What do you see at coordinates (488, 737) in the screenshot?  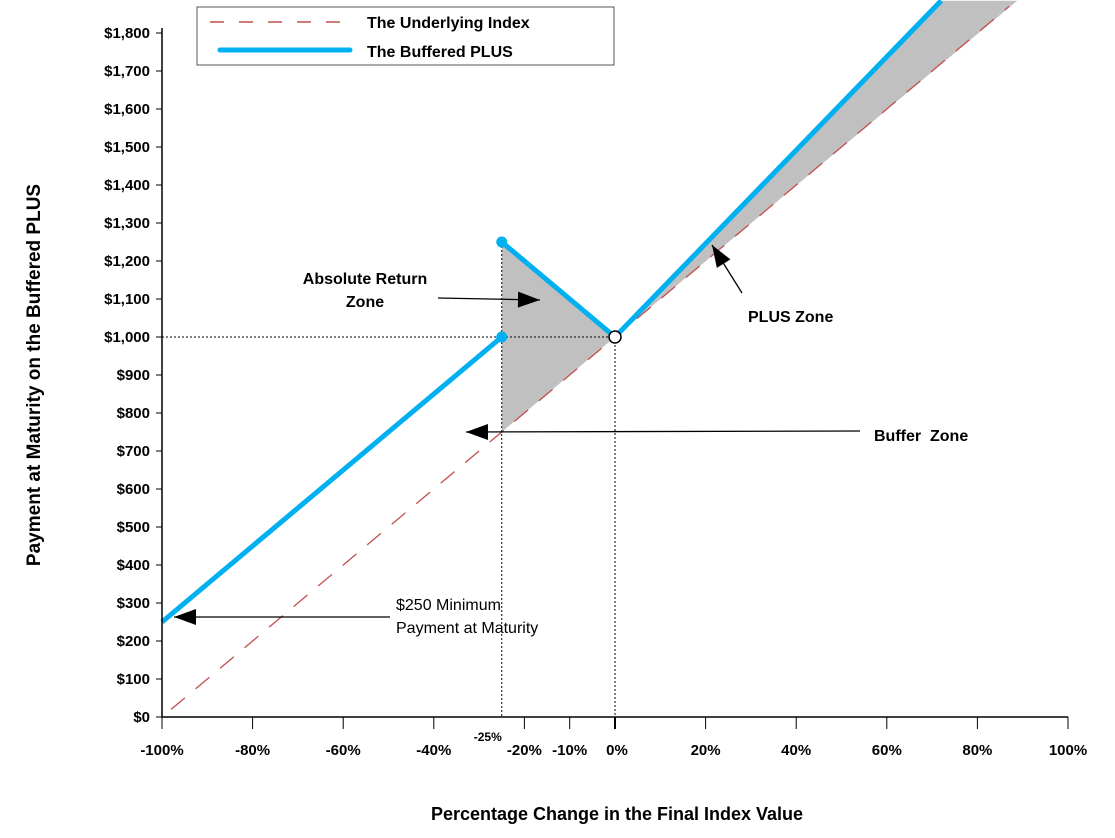 I see `x-tick-label-minus25: -25%` at bounding box center [488, 737].